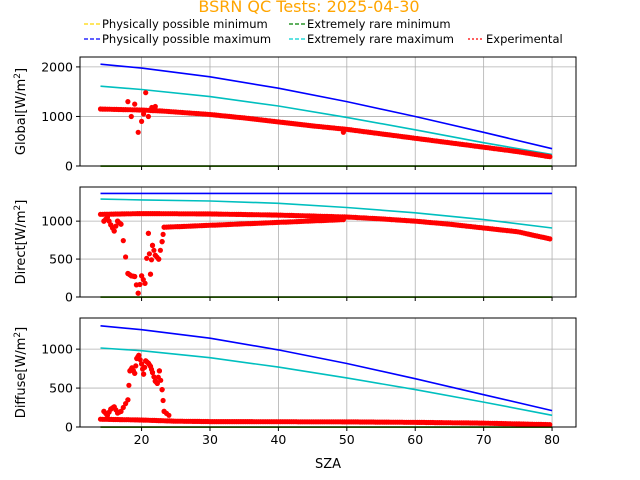 The width and height of the screenshot is (640, 480). Describe the element at coordinates (210, 439) in the screenshot. I see `x-tick-label: 30` at that location.